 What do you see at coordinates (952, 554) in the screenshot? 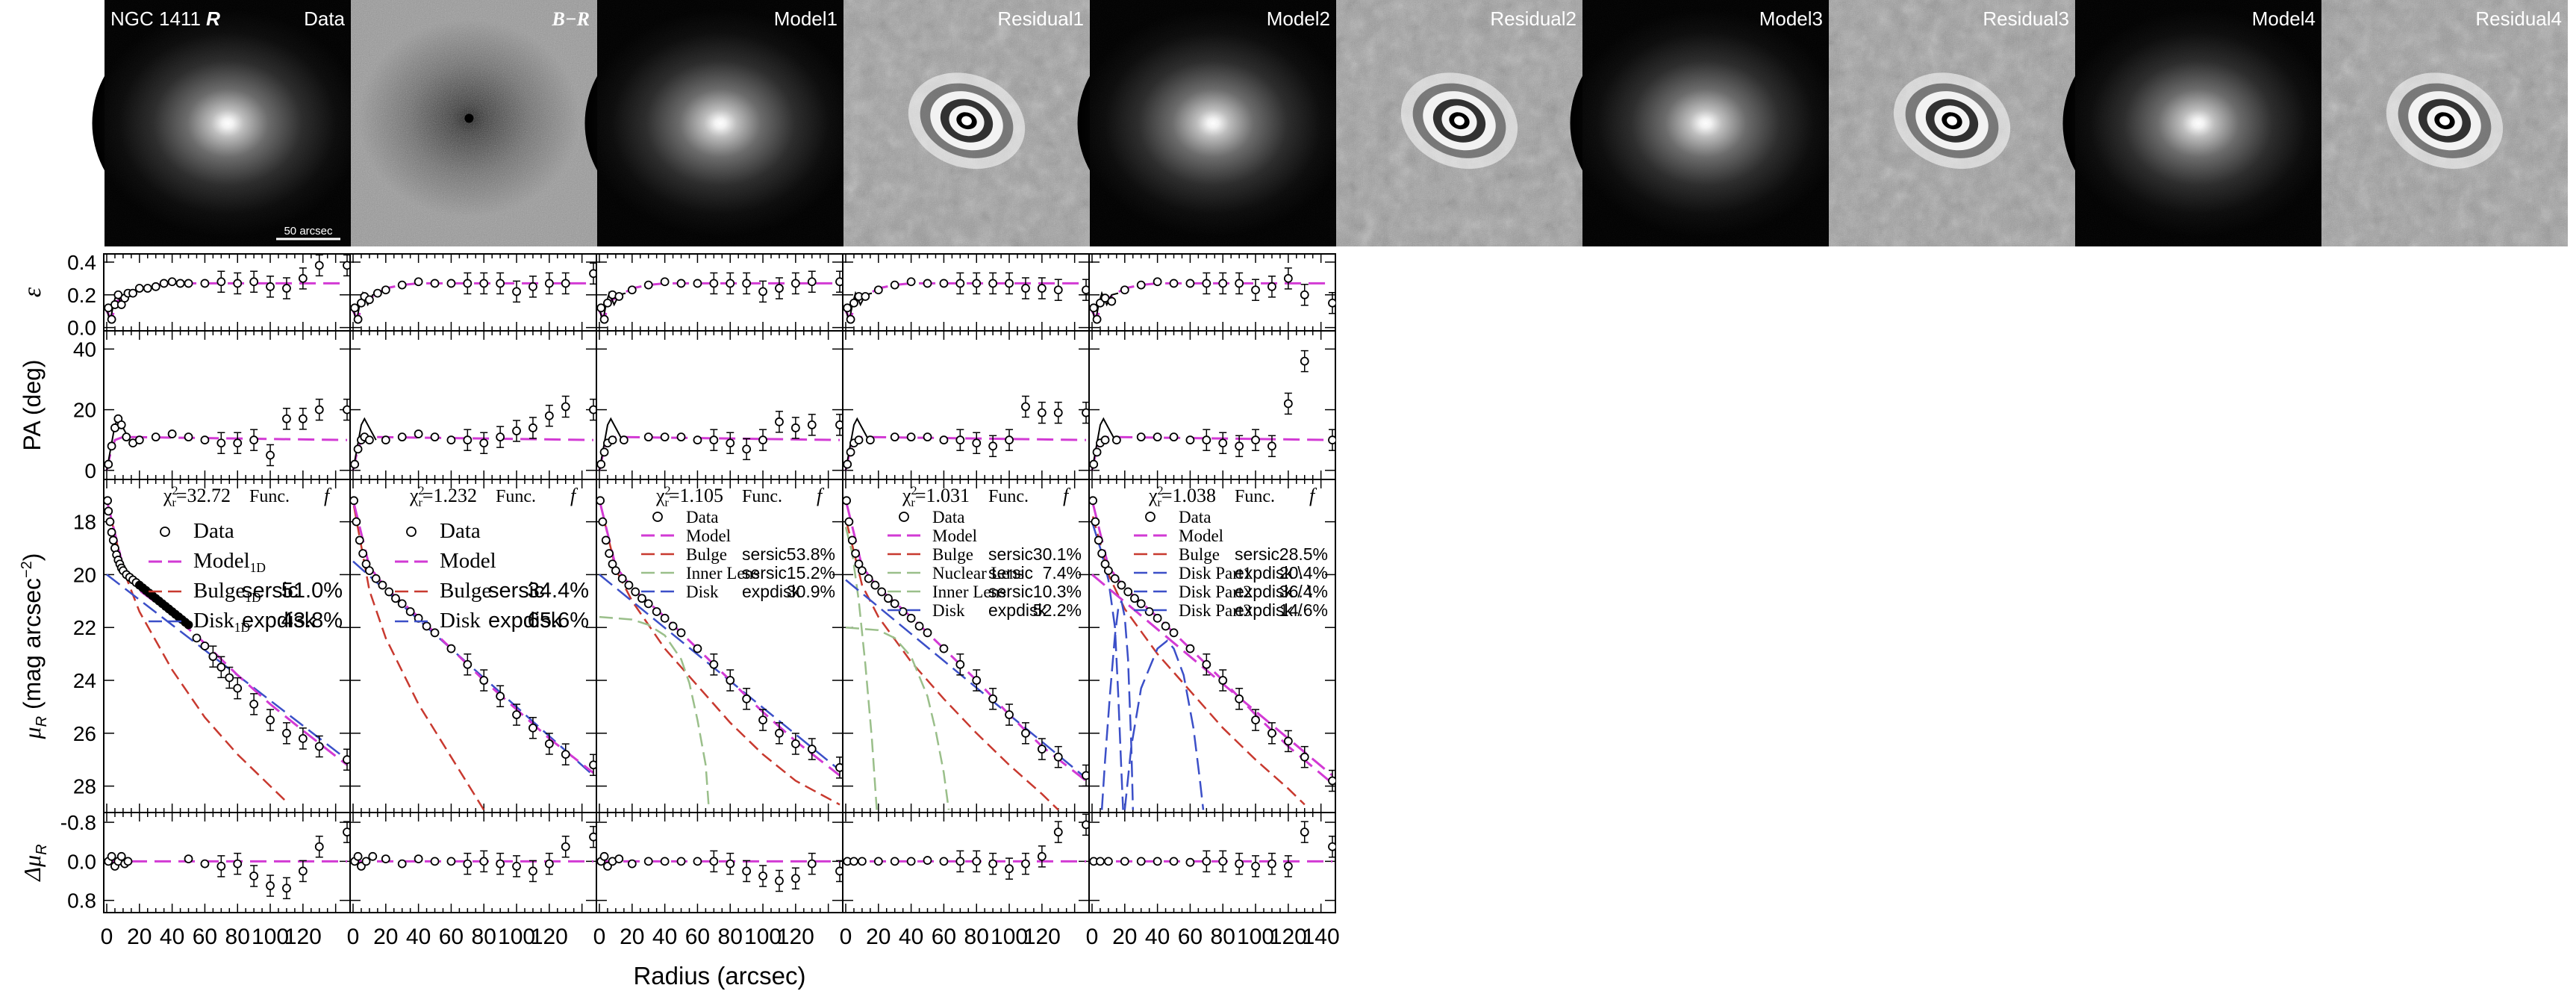
I see `legend-label: Bulge` at bounding box center [952, 554].